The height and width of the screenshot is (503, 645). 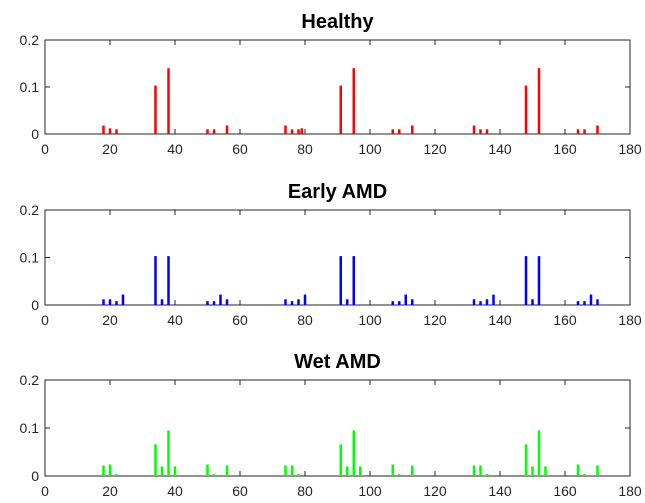 What do you see at coordinates (337, 22) in the screenshot?
I see `chart-title: Healthy` at bounding box center [337, 22].